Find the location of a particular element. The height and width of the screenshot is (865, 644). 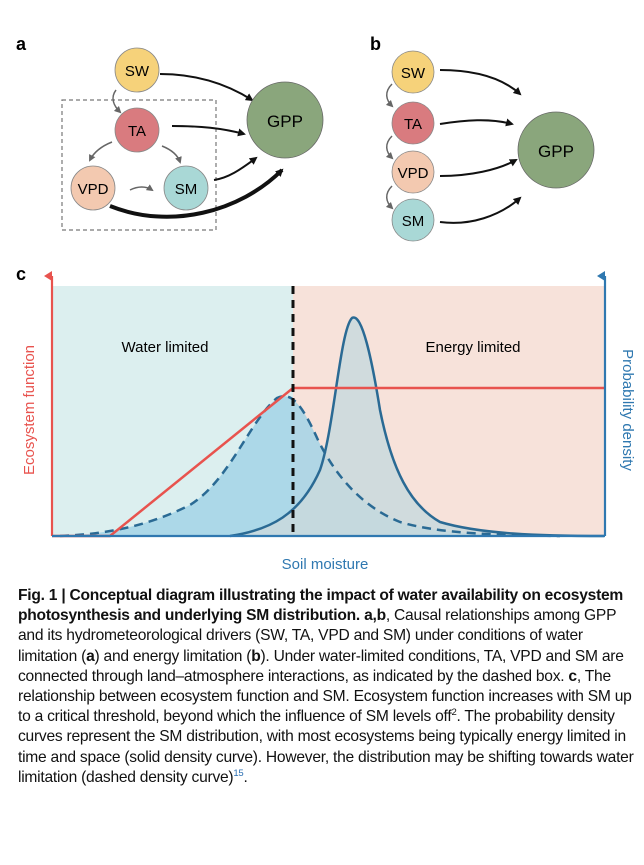

caption-text-6: . is located at coordinates (245, 777).